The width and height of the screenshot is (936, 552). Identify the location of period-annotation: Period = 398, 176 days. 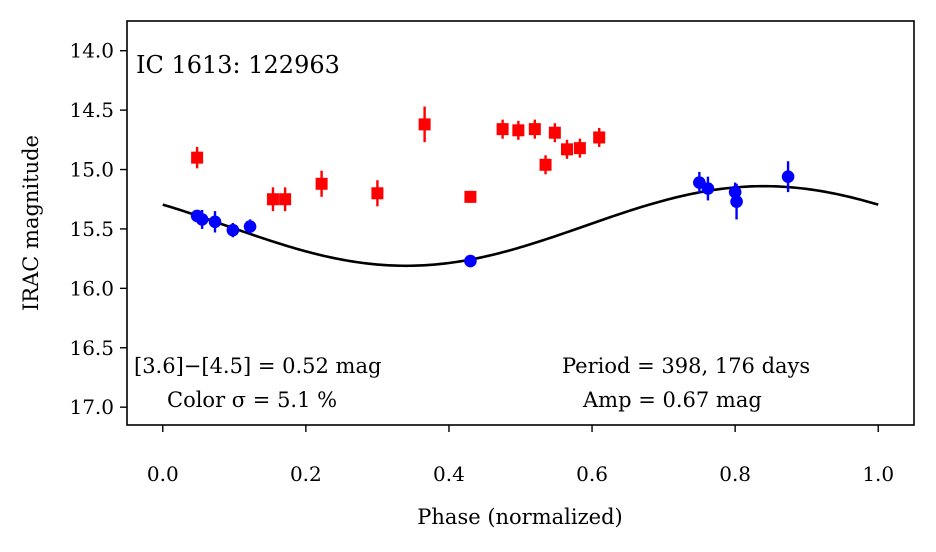
(686, 366).